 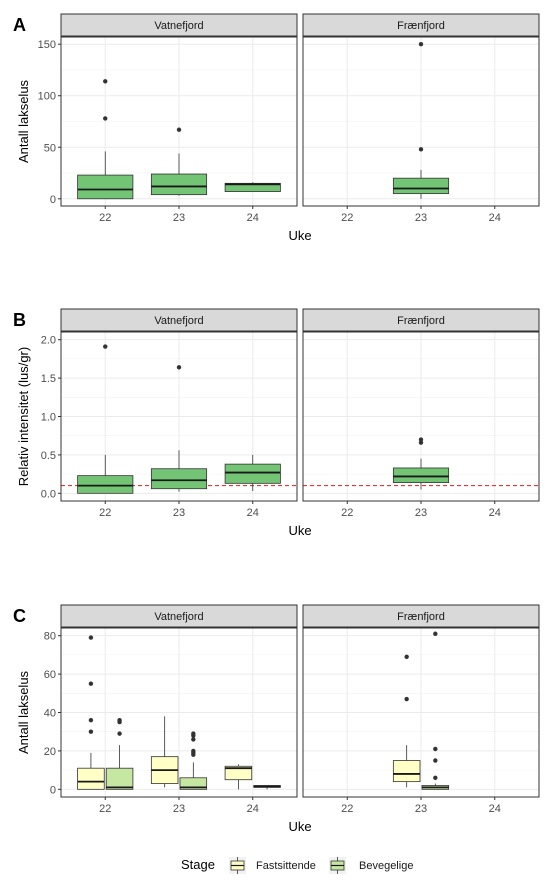 What do you see at coordinates (53, 200) in the screenshot?
I see `y-tick-label: 0` at bounding box center [53, 200].